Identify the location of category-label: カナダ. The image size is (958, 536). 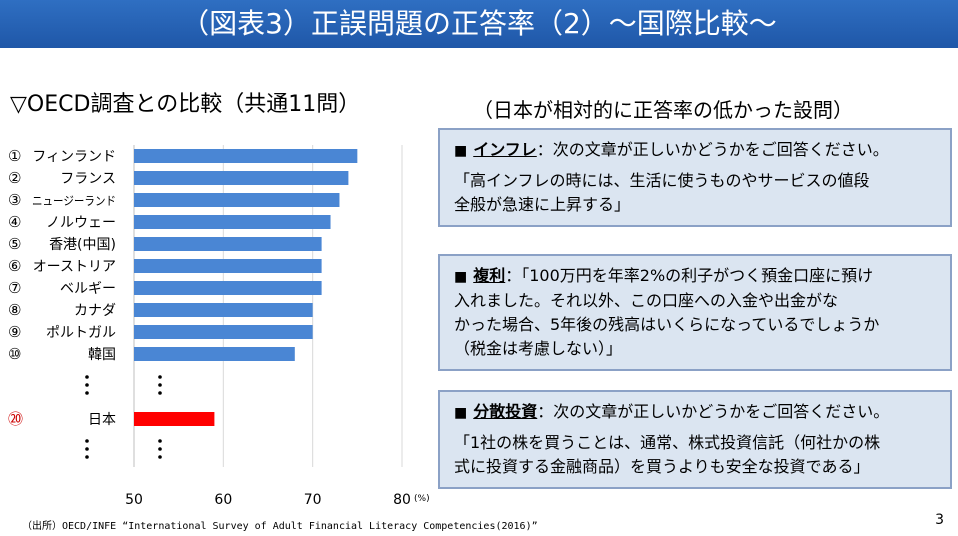
(95, 311).